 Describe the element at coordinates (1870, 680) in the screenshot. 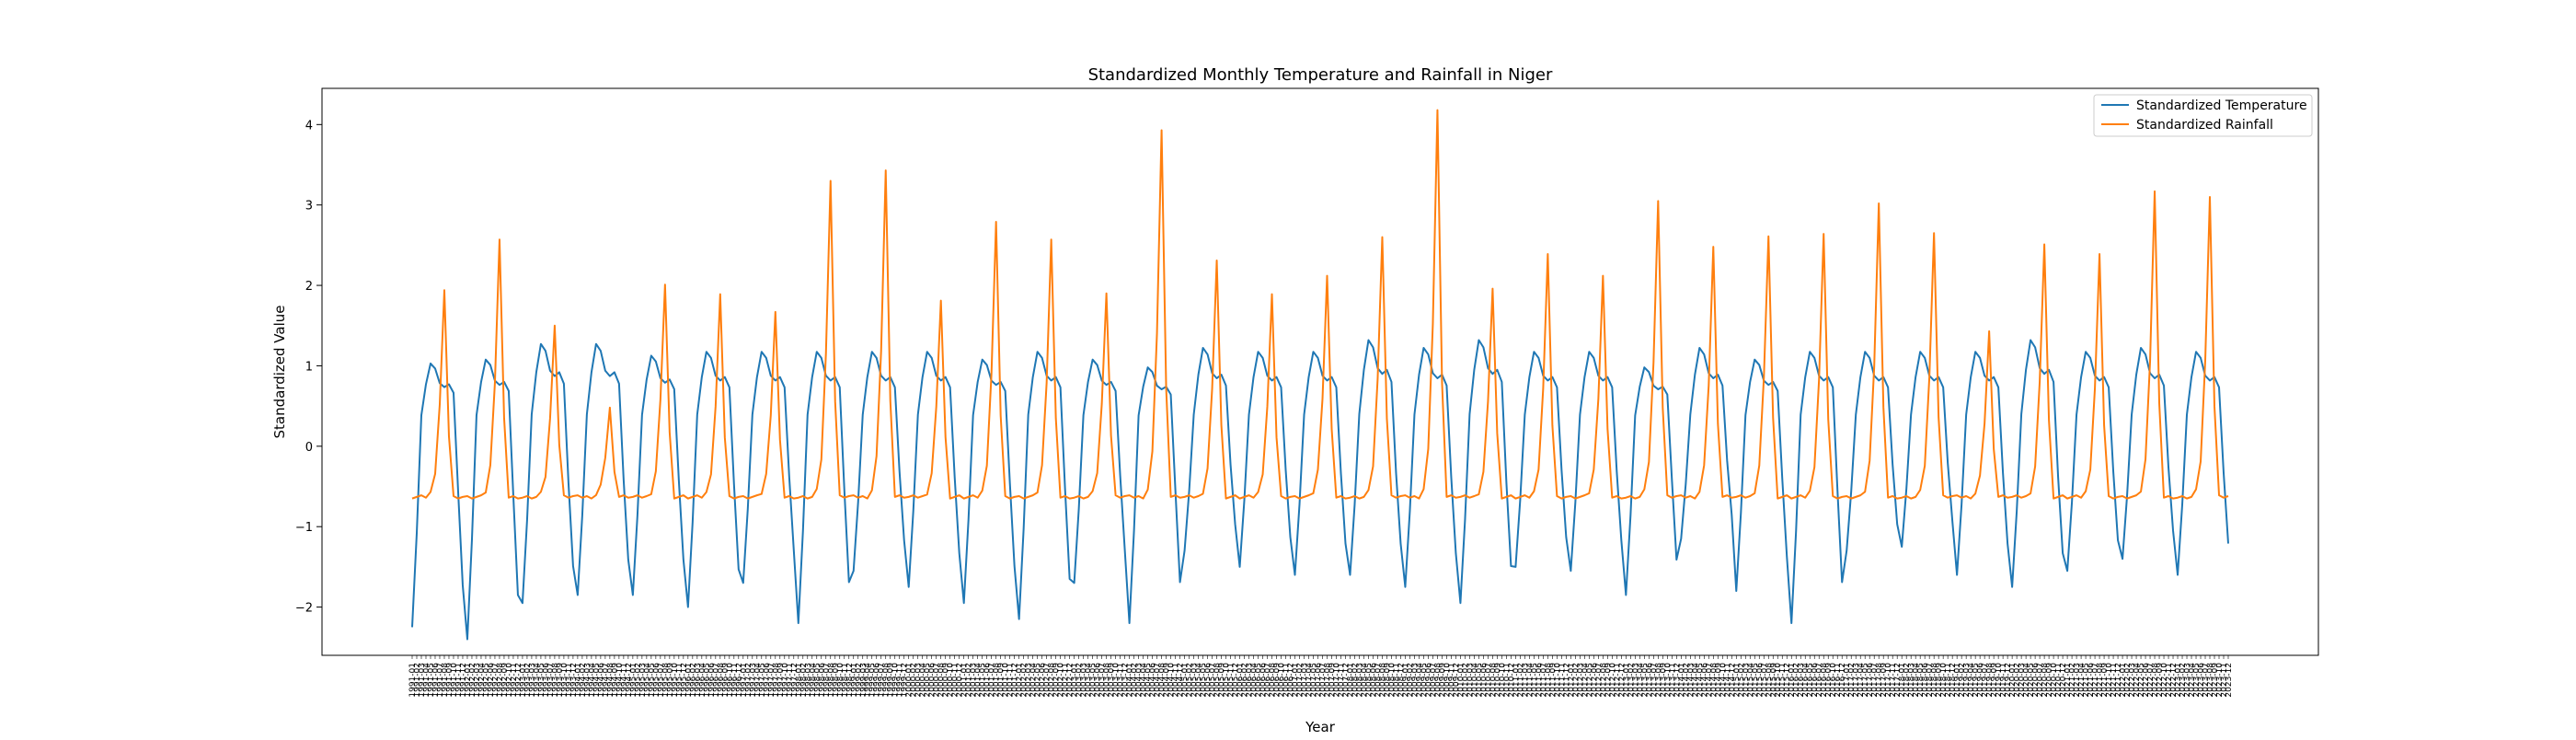

I see `x-tick-label: 2017-06` at that location.